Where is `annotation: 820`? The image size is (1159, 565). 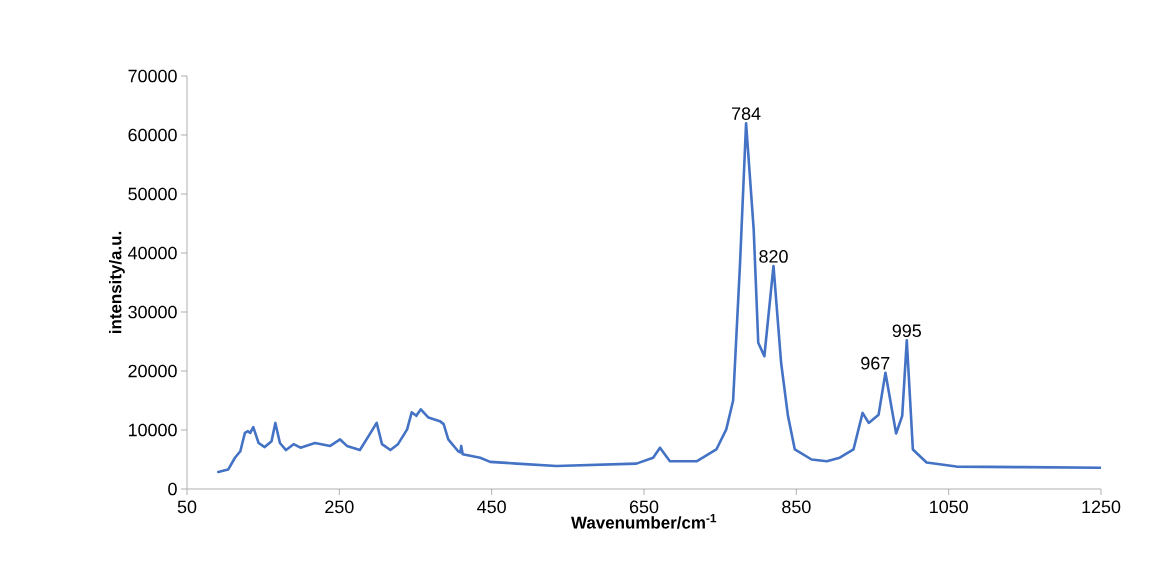
annotation: 820 is located at coordinates (773, 256).